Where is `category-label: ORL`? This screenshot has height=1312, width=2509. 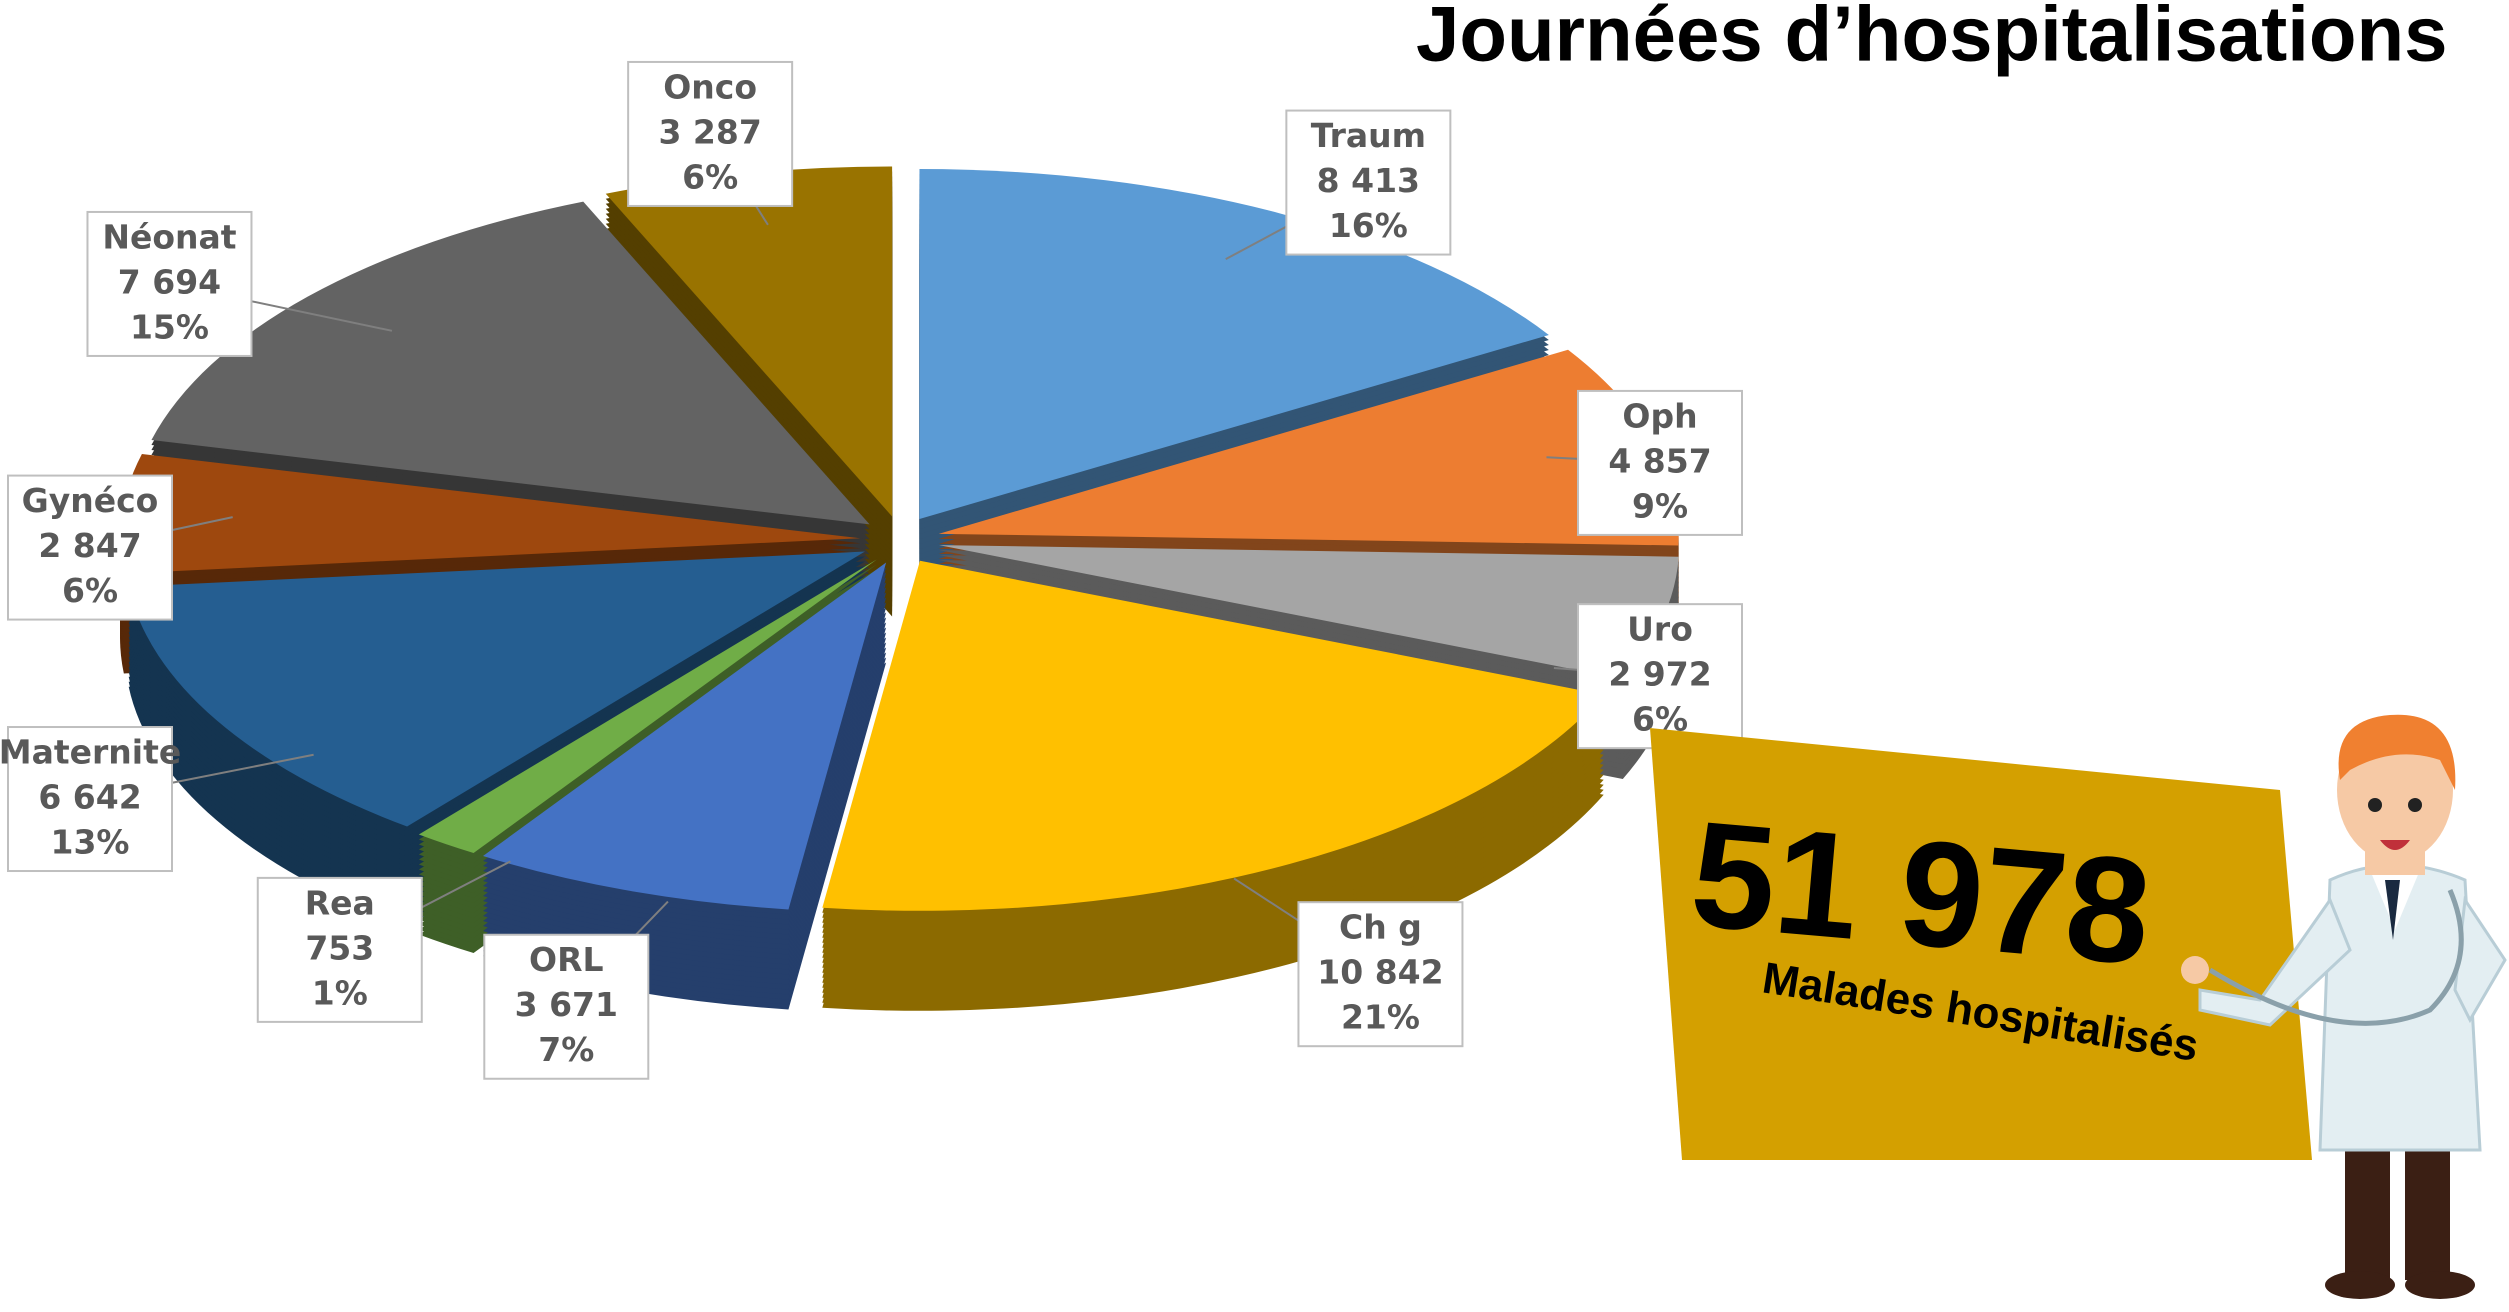 category-label: ORL is located at coordinates (566, 959).